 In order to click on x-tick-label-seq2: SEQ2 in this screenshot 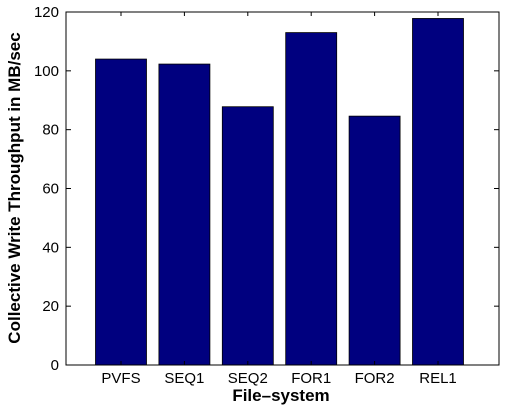, I will do `click(248, 378)`.